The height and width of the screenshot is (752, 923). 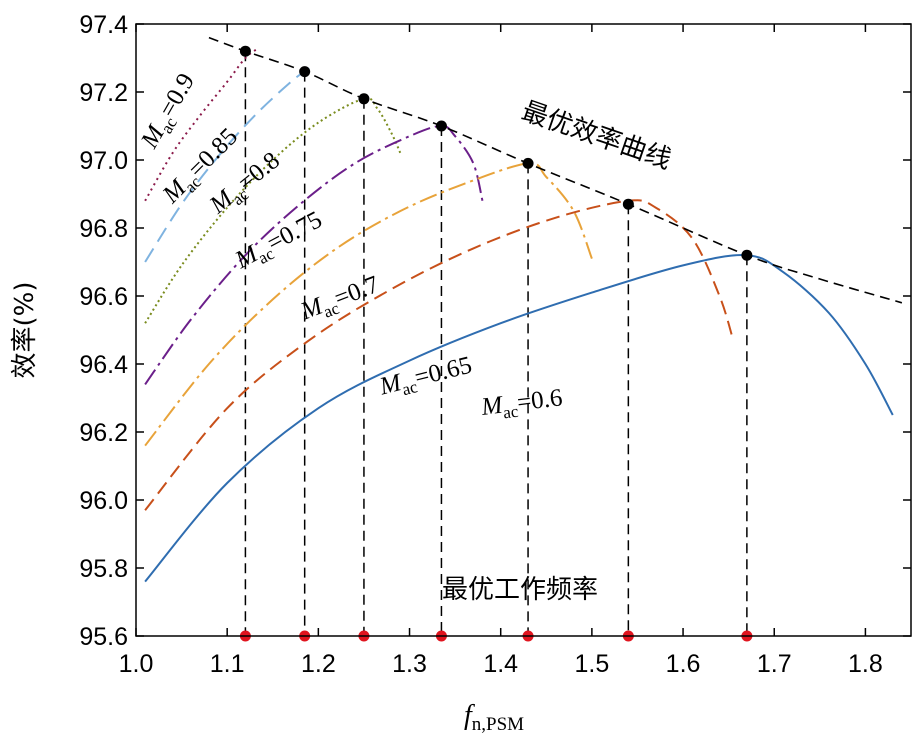 I want to click on y-tick-label: 95.8, so click(x=103, y=569).